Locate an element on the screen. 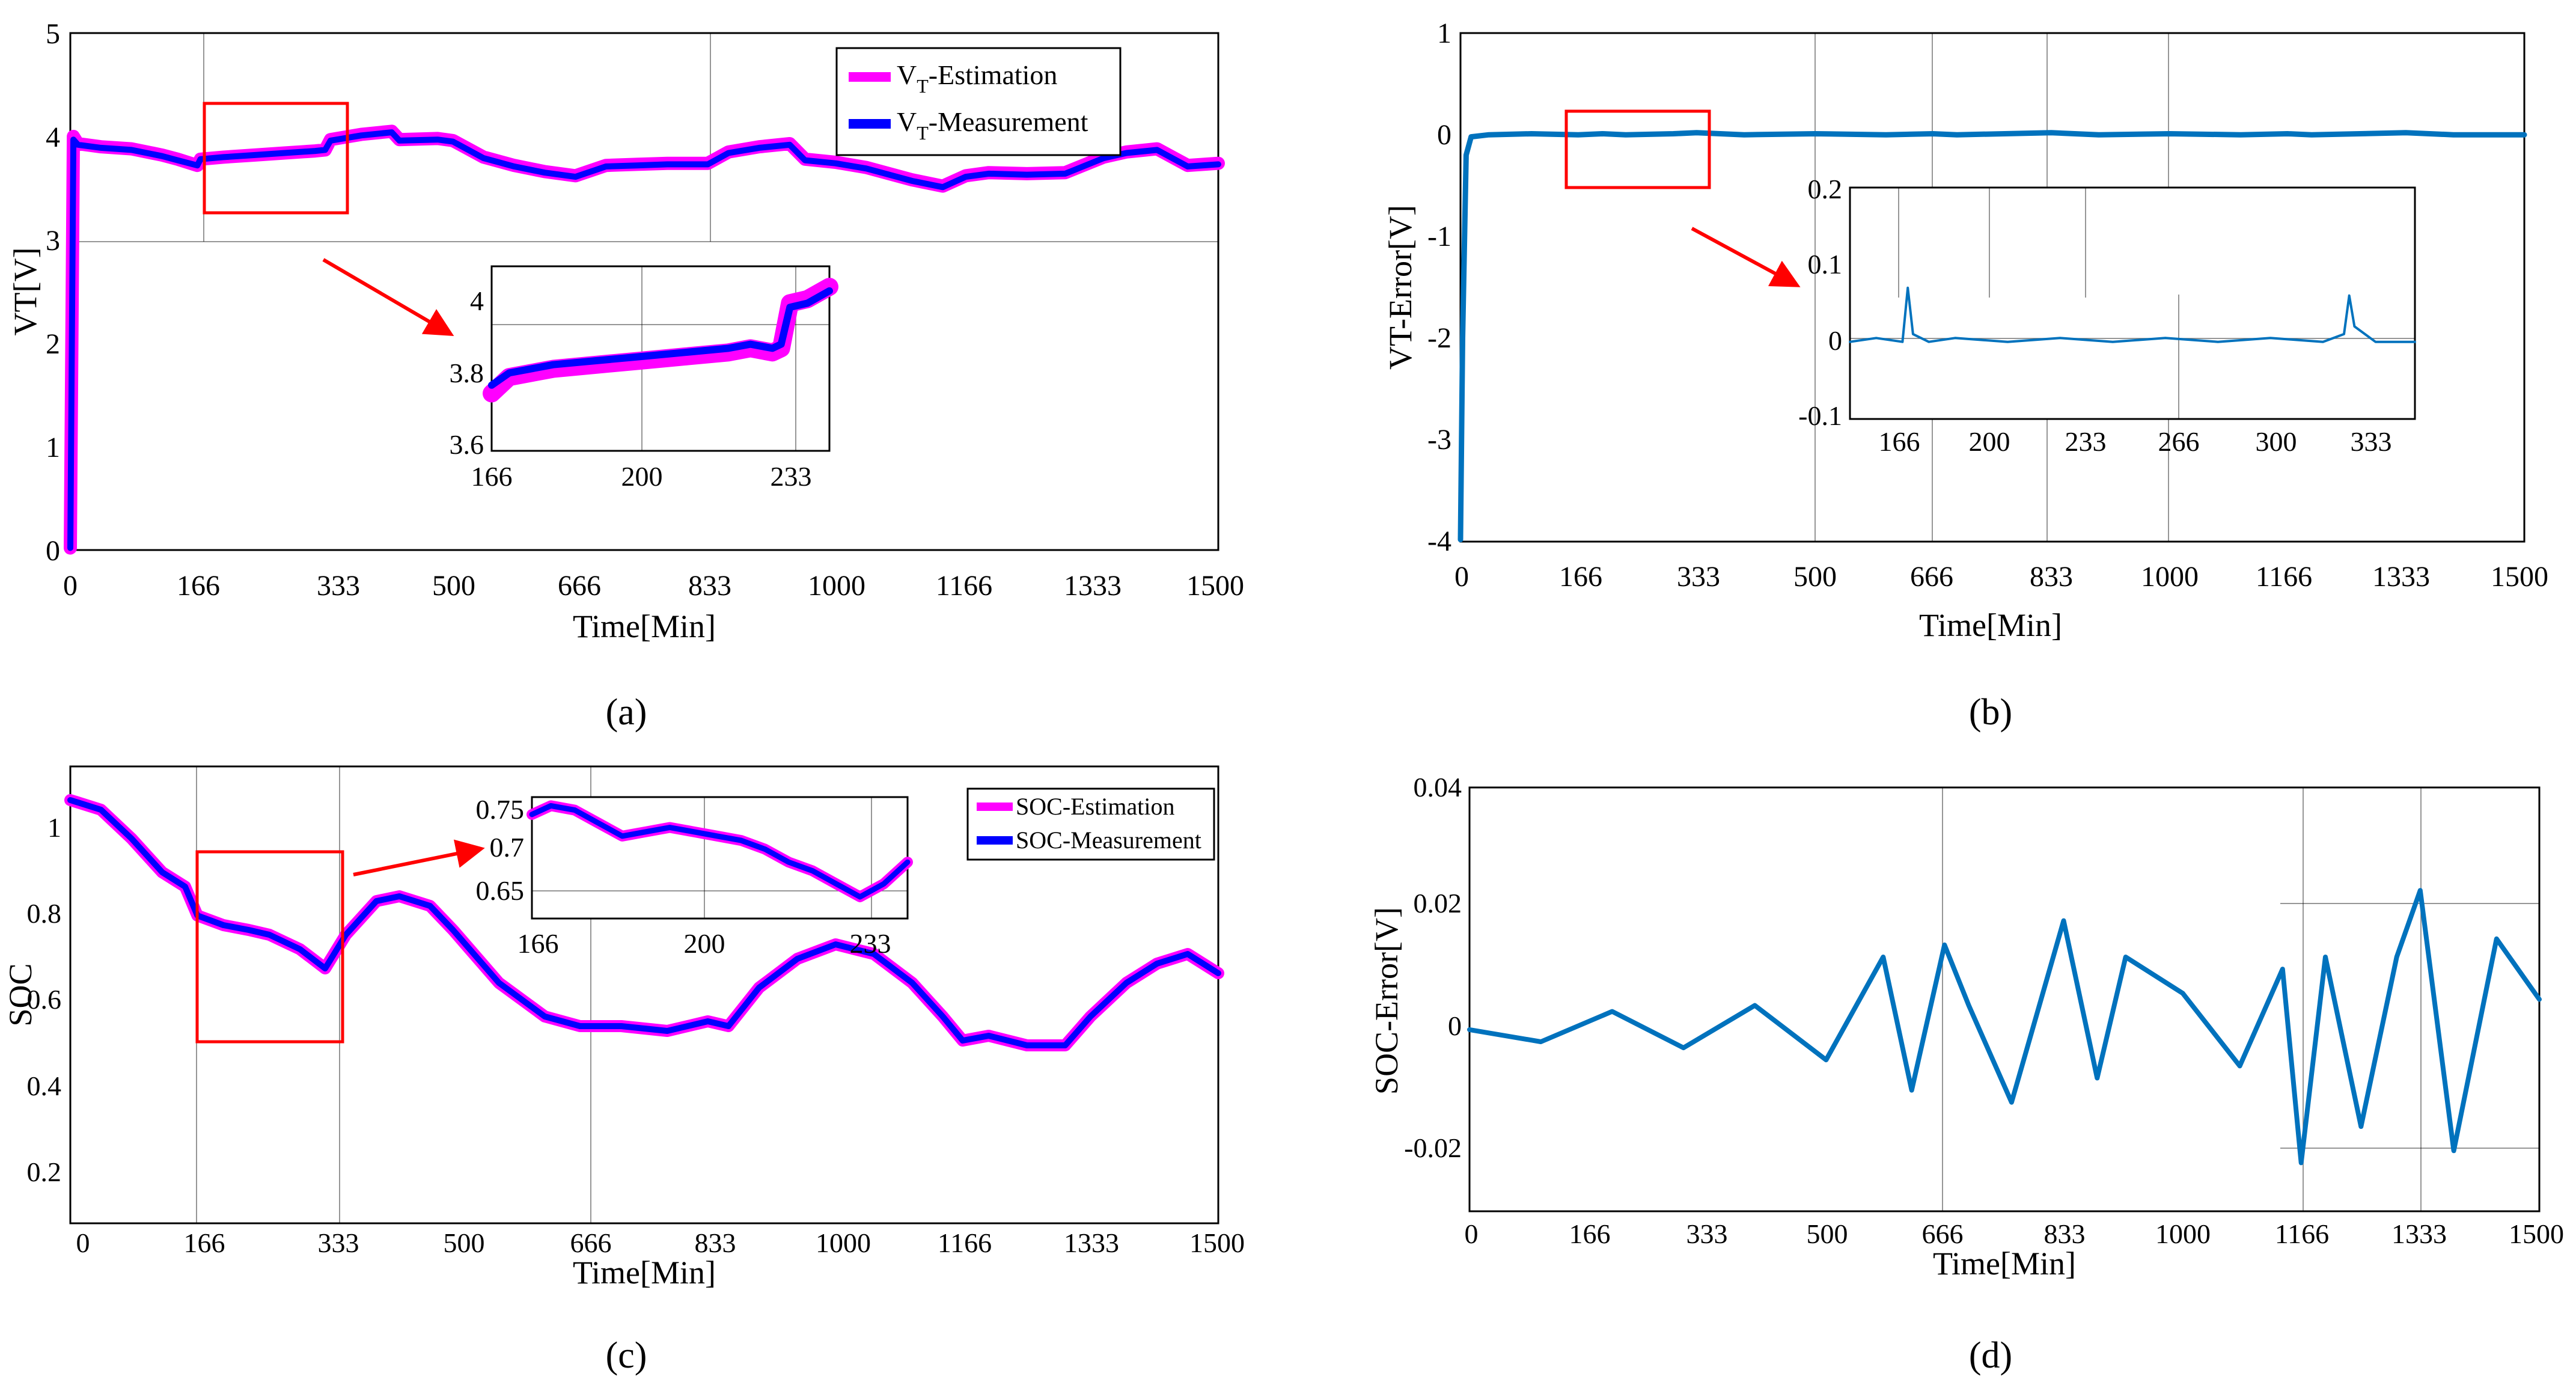 The height and width of the screenshot is (1388, 2576). panel-a-xtick-label: 1166 is located at coordinates (964, 586).